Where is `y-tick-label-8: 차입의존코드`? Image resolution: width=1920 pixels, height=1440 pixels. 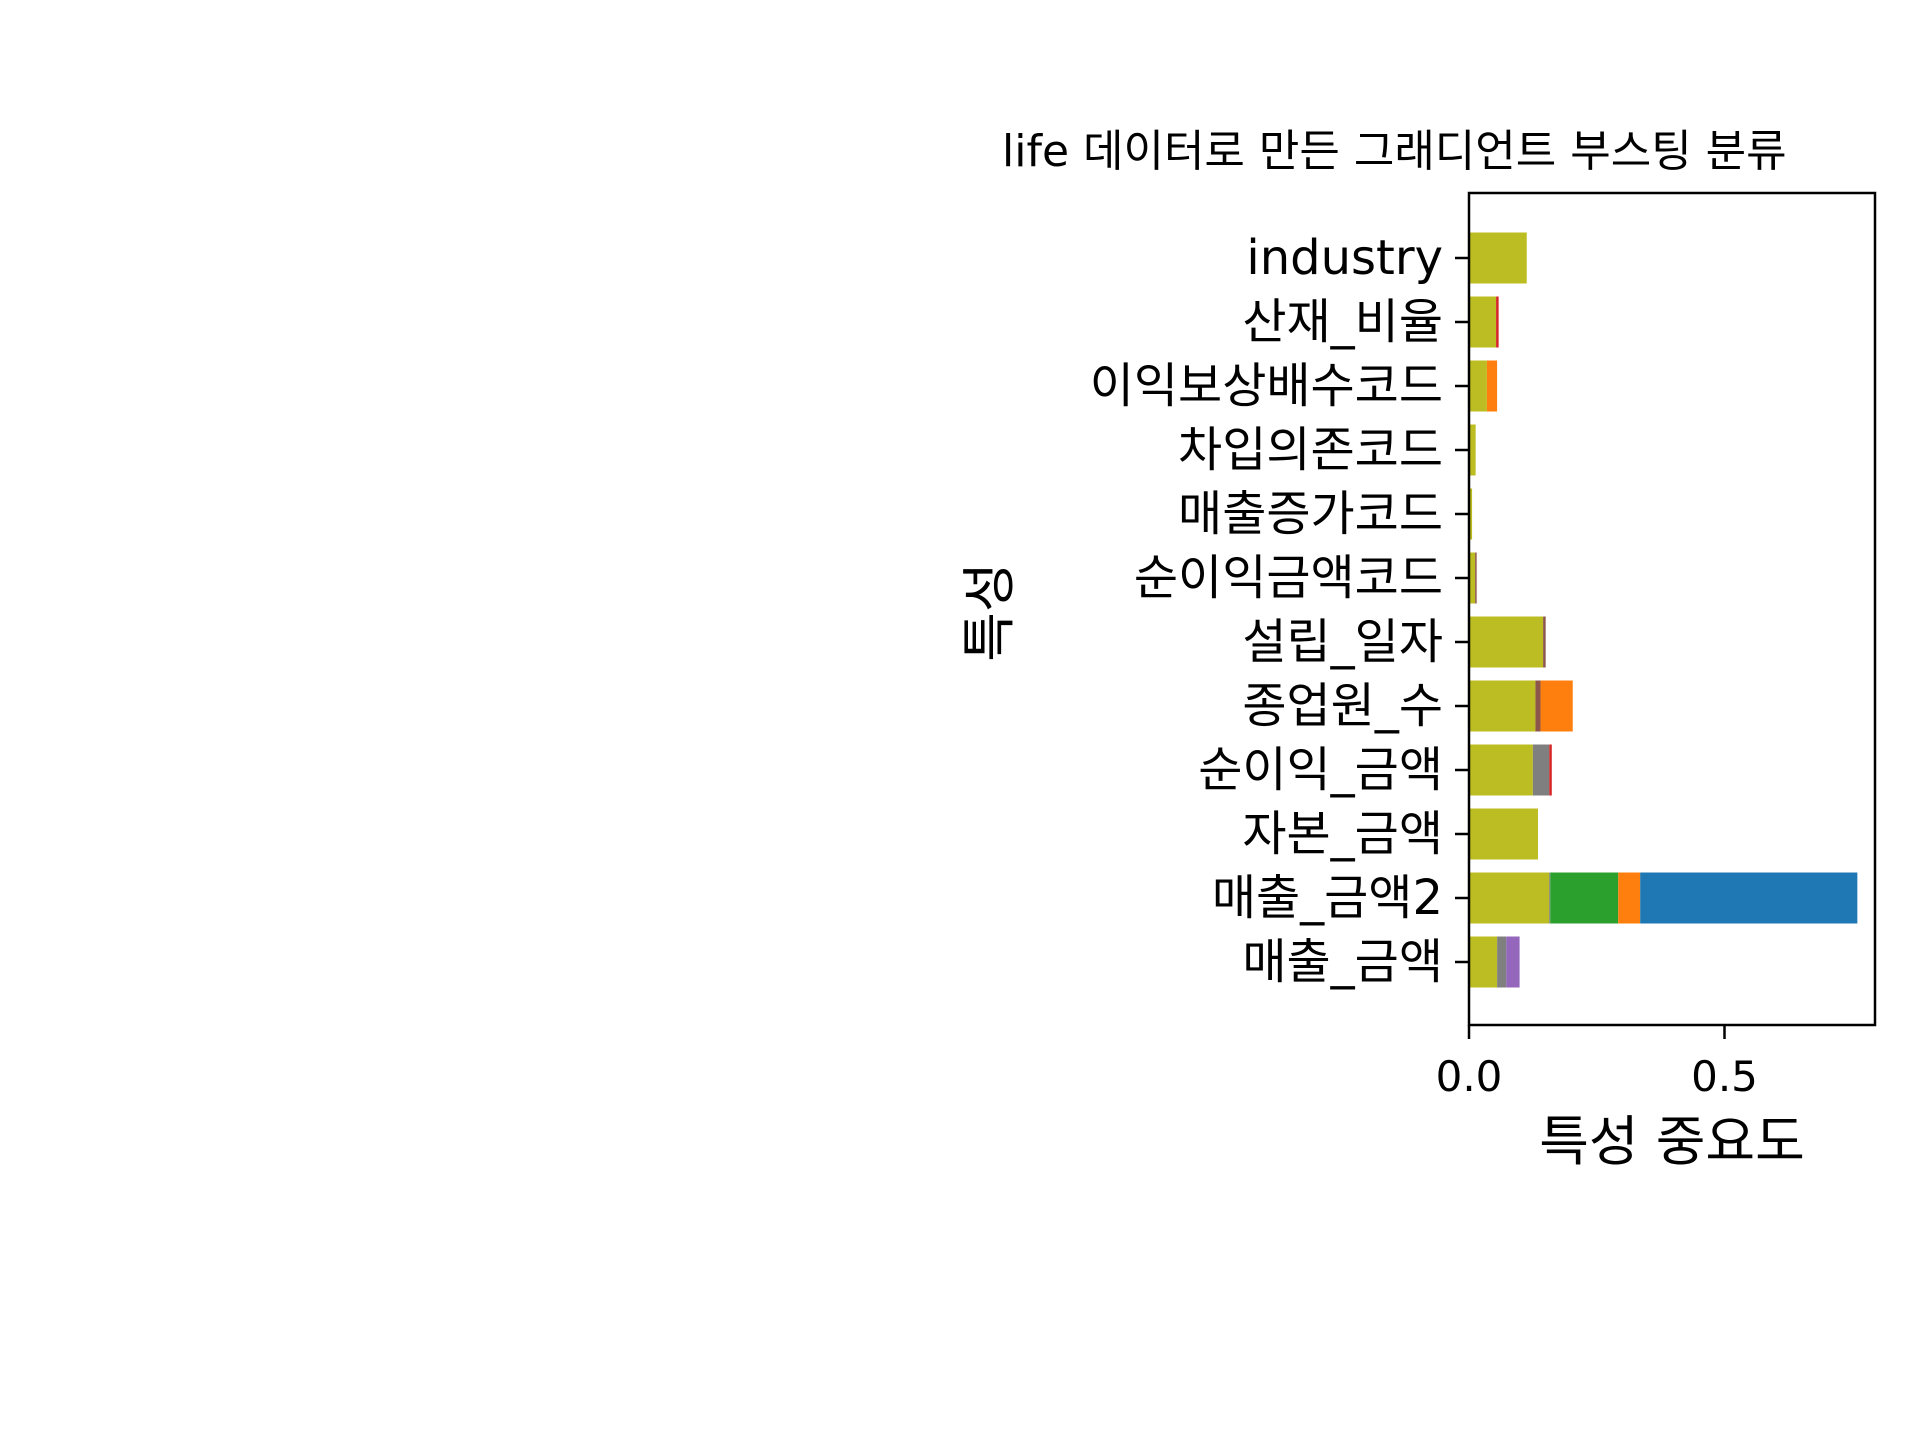 y-tick-label-8: 차입의존코드 is located at coordinates (1310, 450).